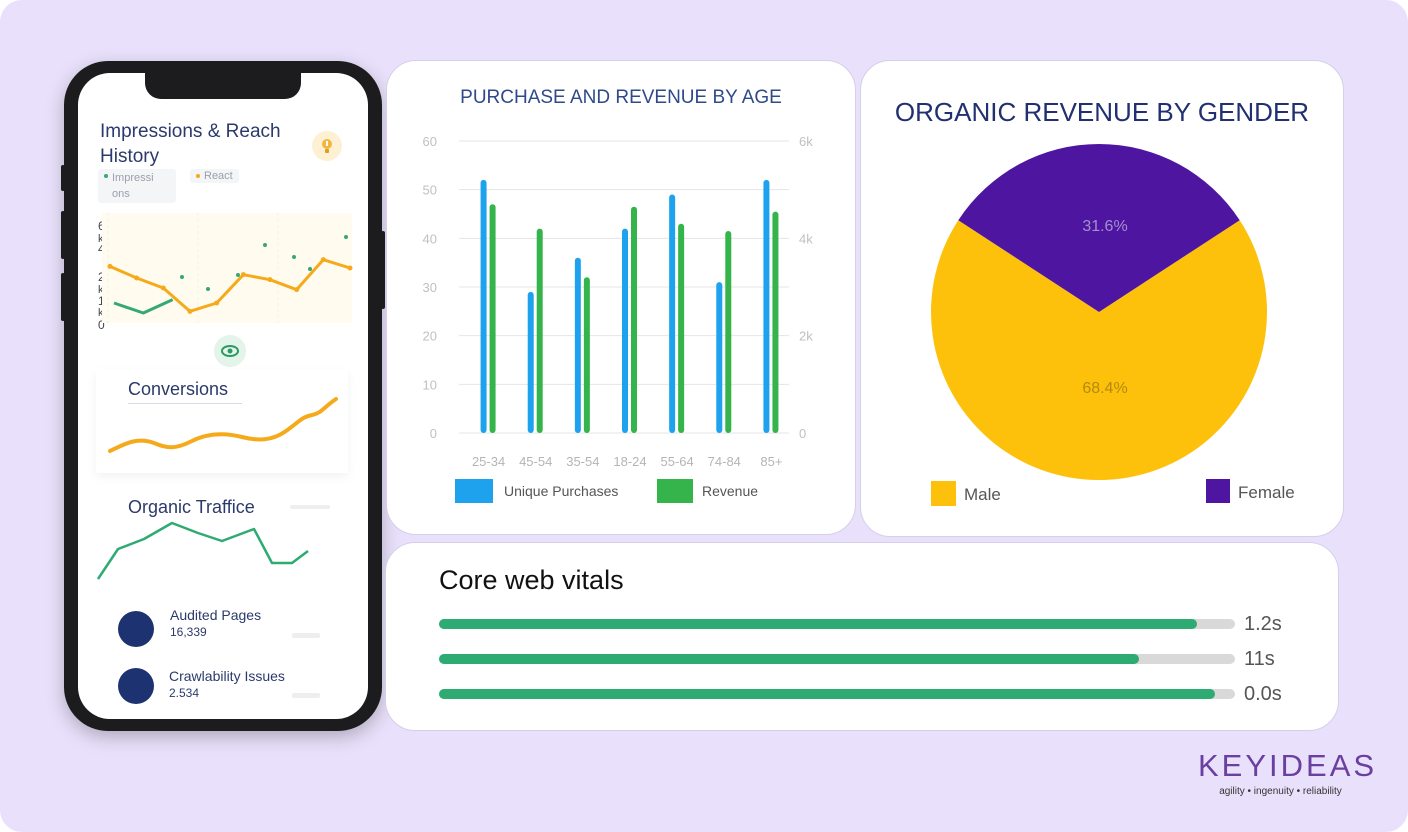 This screenshot has width=1408, height=832. Describe the element at coordinates (230, 275) in the screenshot. I see `phone-line-layer` at that location.